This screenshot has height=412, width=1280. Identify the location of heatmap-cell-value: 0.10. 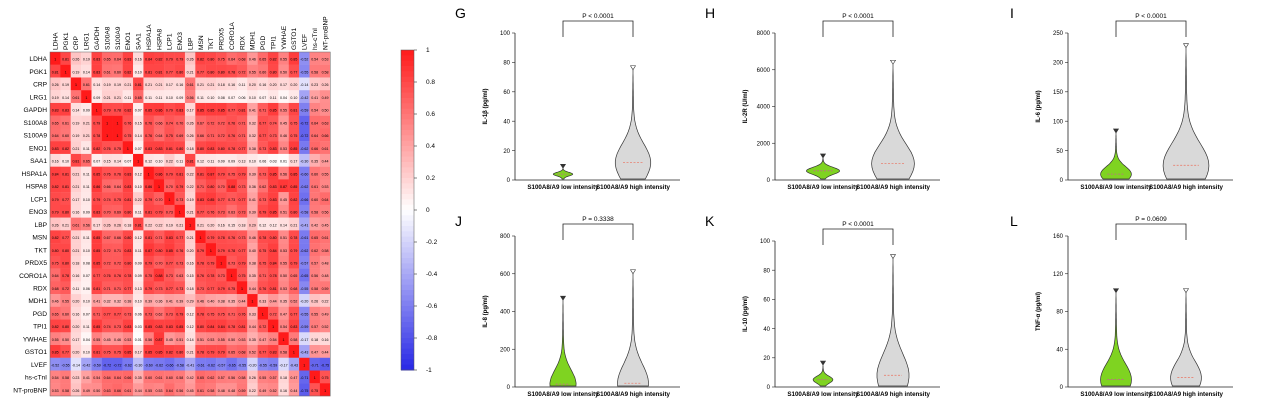
(86, 302).